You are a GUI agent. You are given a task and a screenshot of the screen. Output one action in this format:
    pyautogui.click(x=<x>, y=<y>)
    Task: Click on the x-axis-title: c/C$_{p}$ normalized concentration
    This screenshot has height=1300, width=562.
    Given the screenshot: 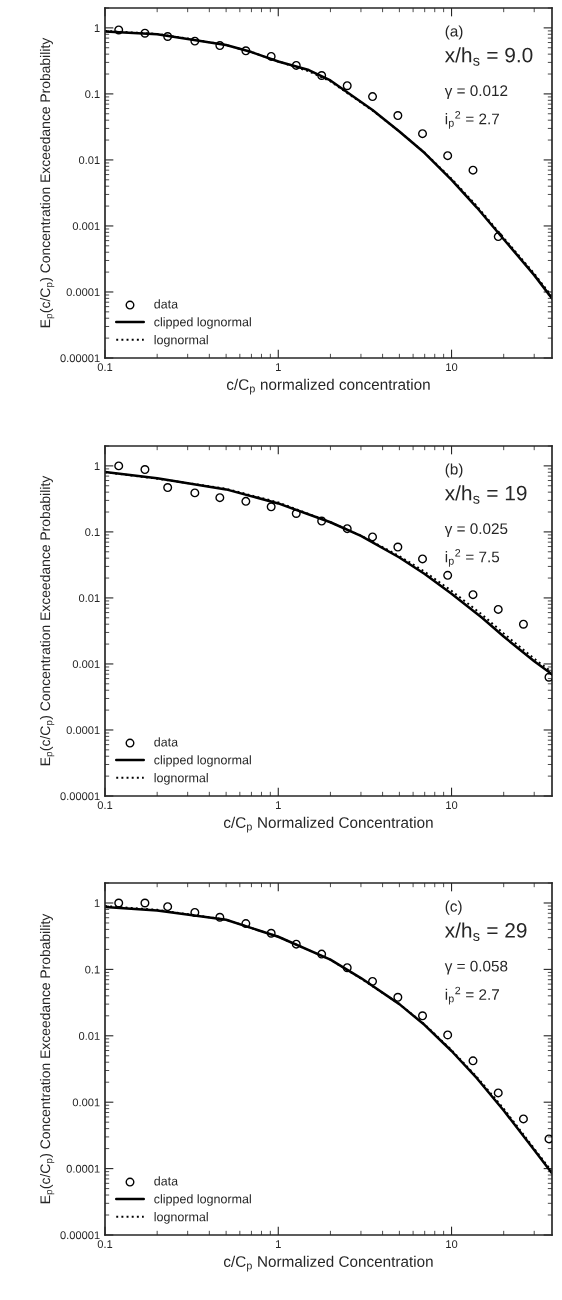 What is the action you would take?
    pyautogui.click(x=328, y=386)
    